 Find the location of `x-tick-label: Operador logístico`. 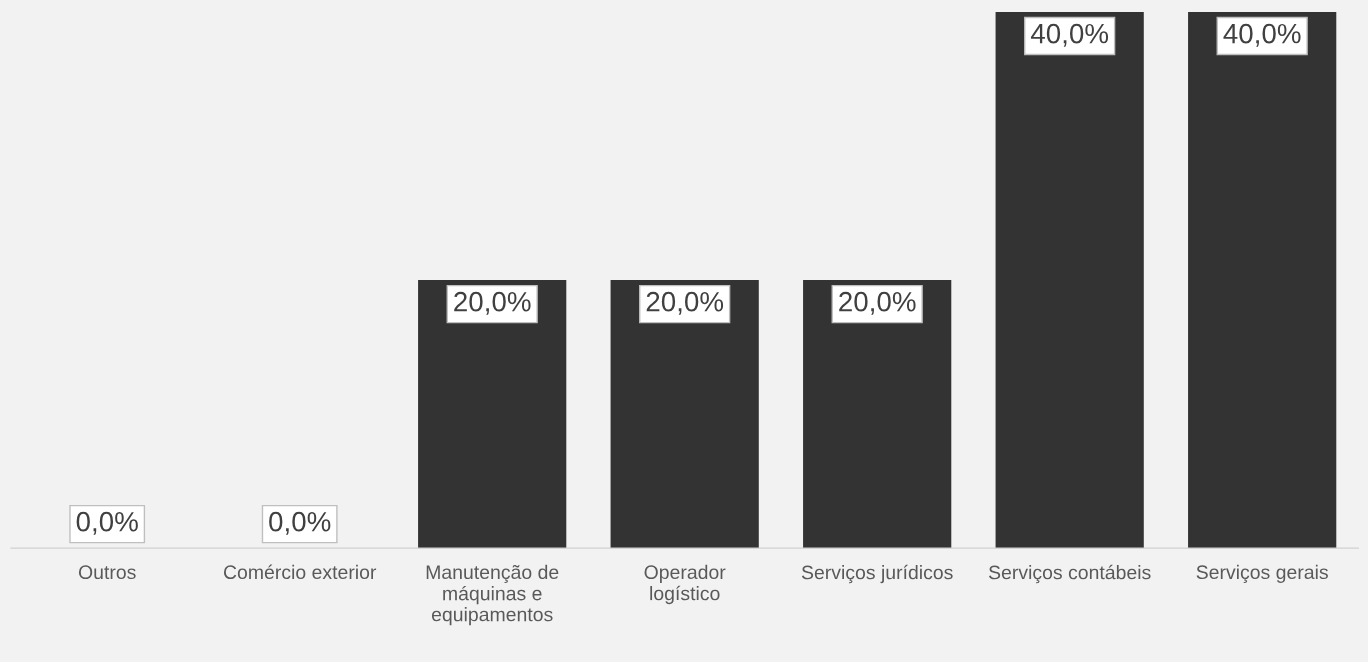

x-tick-label: Operador logístico is located at coordinates (685, 584).